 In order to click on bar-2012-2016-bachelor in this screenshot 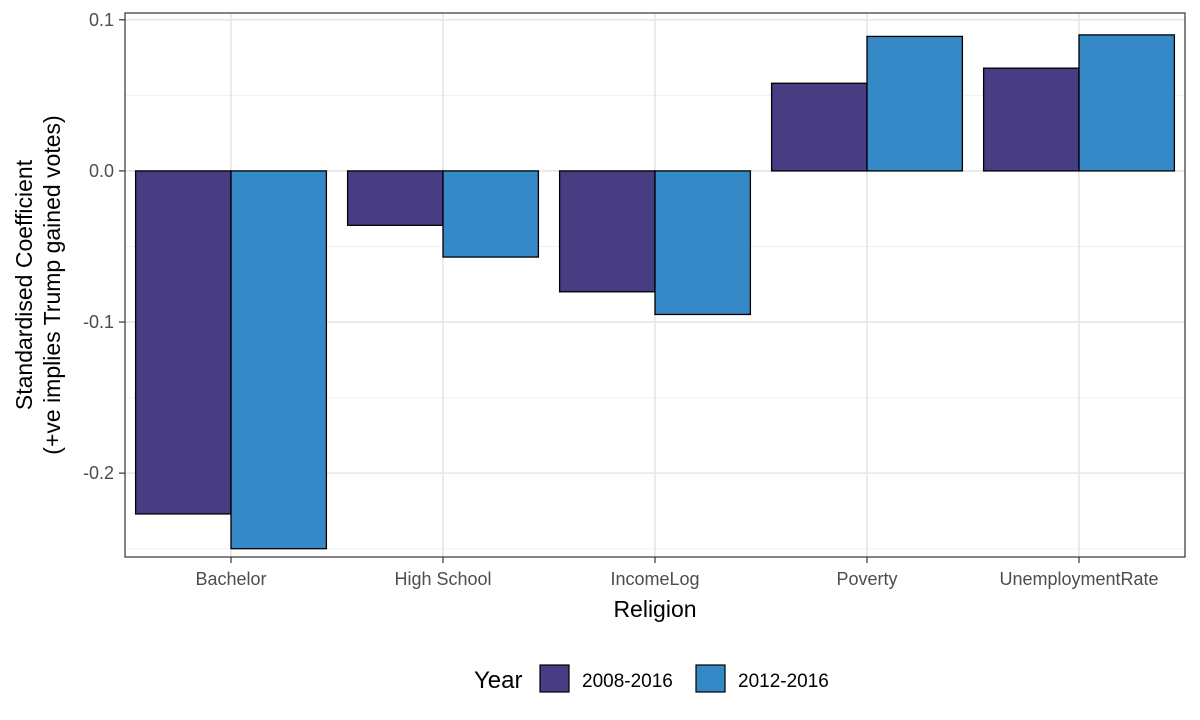, I will do `click(279, 360)`.